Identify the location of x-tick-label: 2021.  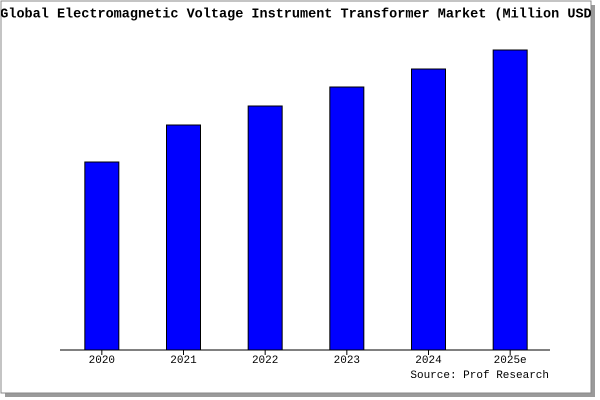
(183, 361).